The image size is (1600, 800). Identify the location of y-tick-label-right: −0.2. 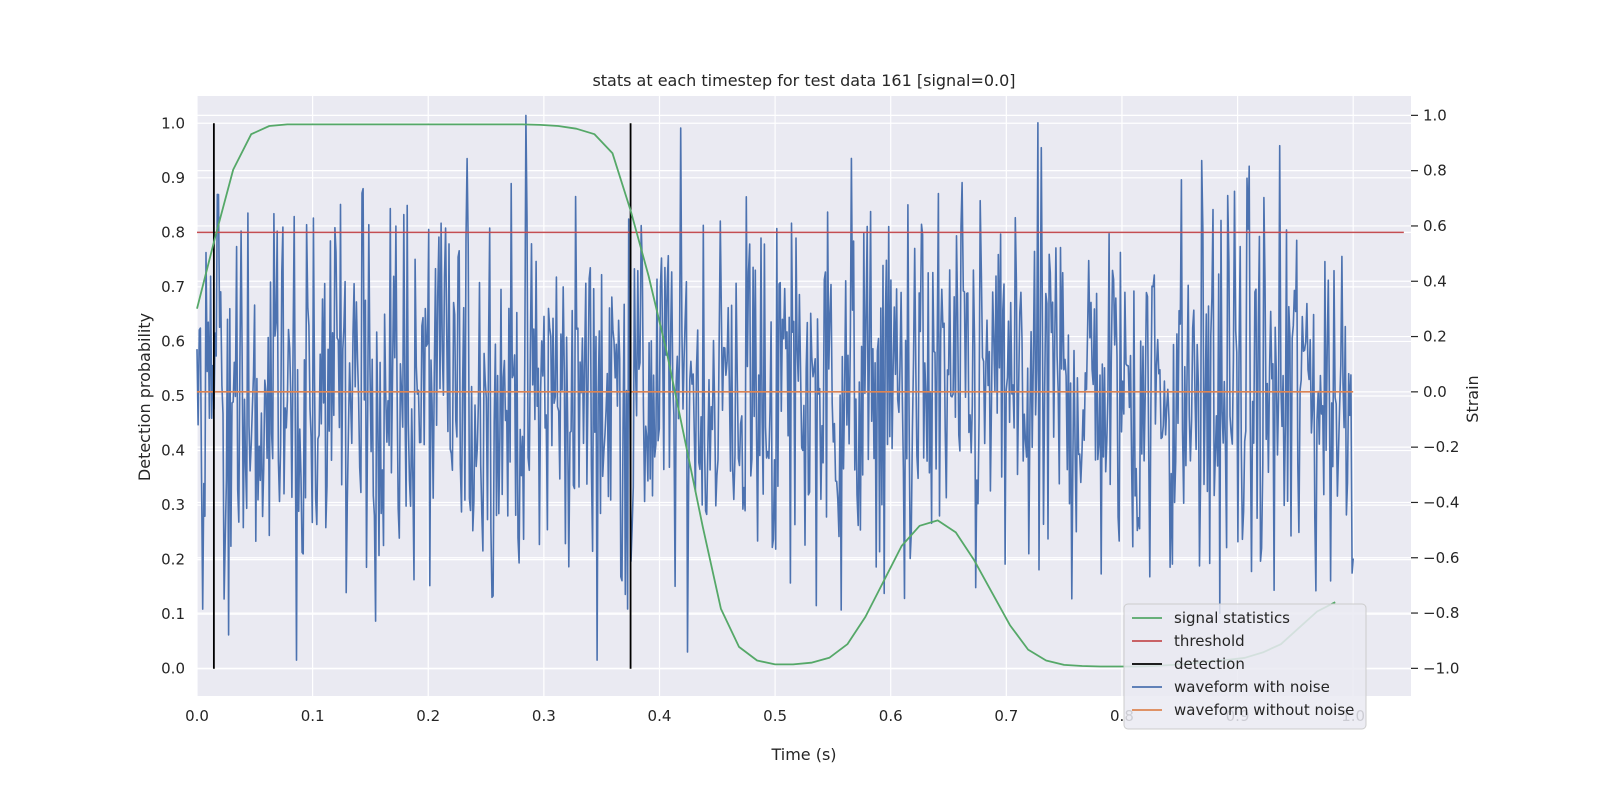
(1441, 447).